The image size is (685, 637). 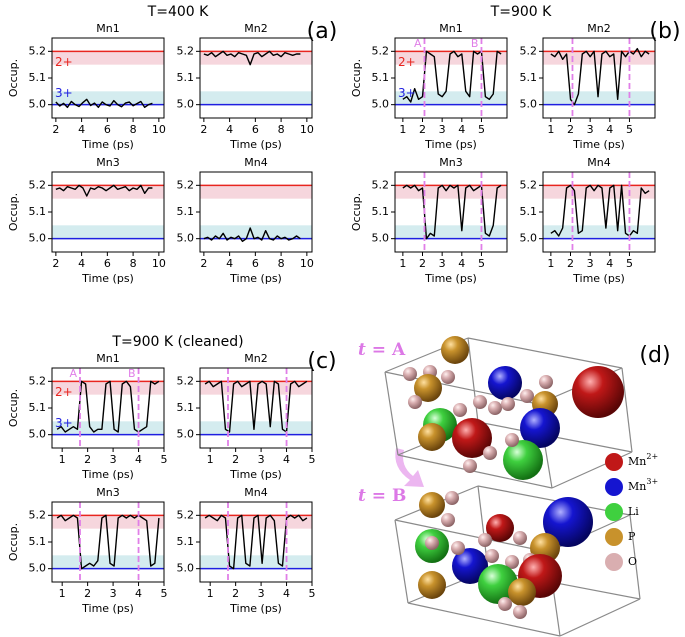 I want to click on legend-label: O, so click(x=632, y=561).